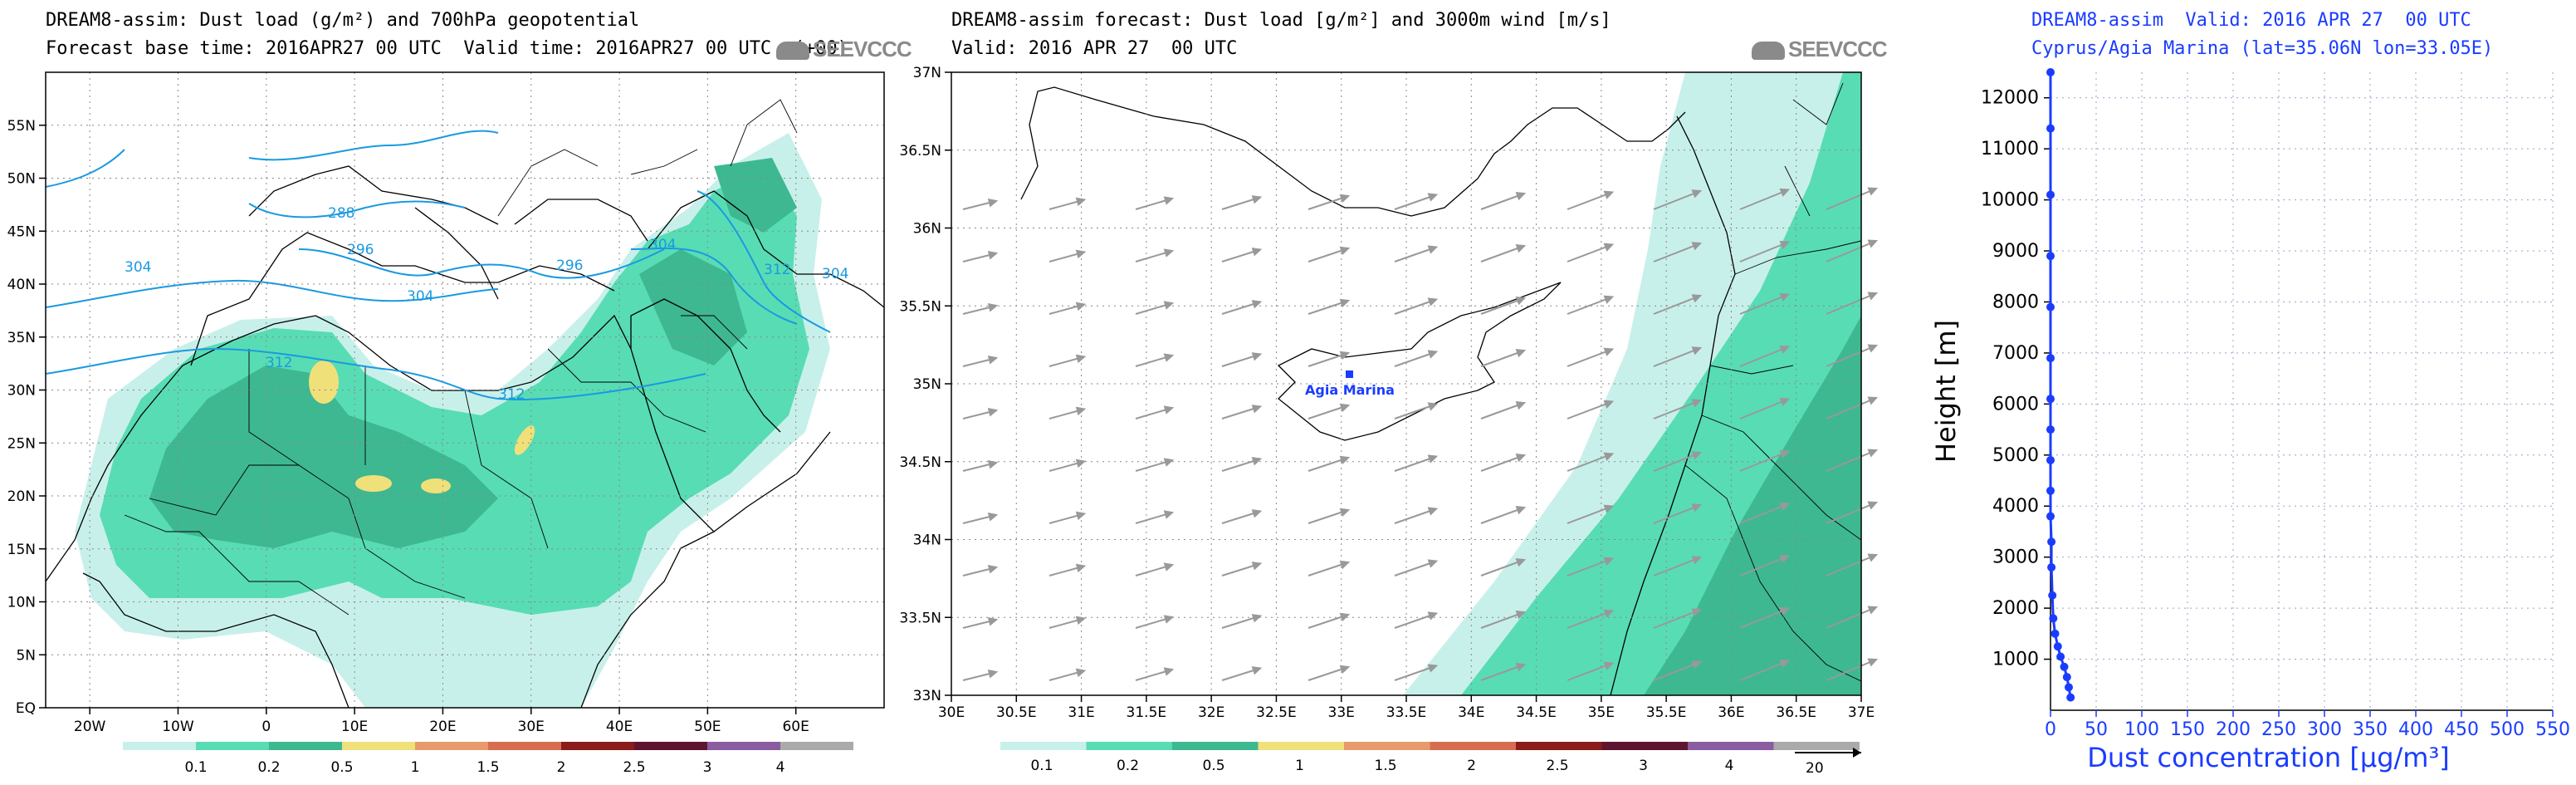  What do you see at coordinates (21, 443) in the screenshot?
I see `panel1-lat-label: 25N` at bounding box center [21, 443].